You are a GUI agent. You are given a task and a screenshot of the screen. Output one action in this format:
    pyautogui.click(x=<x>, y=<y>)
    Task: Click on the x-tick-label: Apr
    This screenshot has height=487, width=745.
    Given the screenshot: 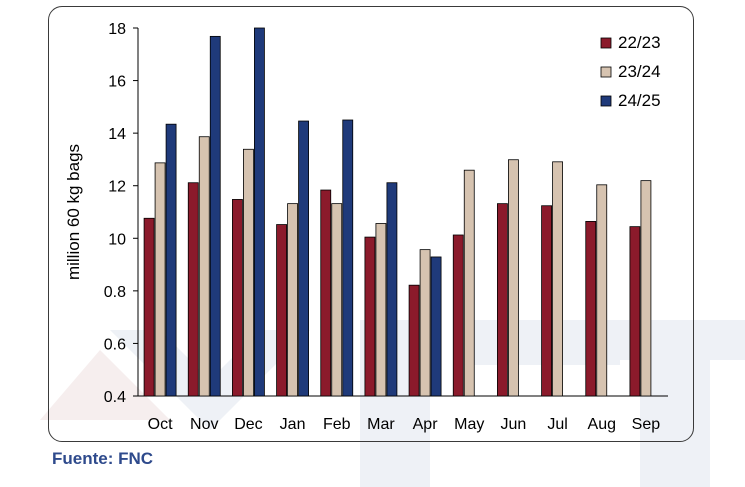 What is the action you would take?
    pyautogui.click(x=426, y=424)
    